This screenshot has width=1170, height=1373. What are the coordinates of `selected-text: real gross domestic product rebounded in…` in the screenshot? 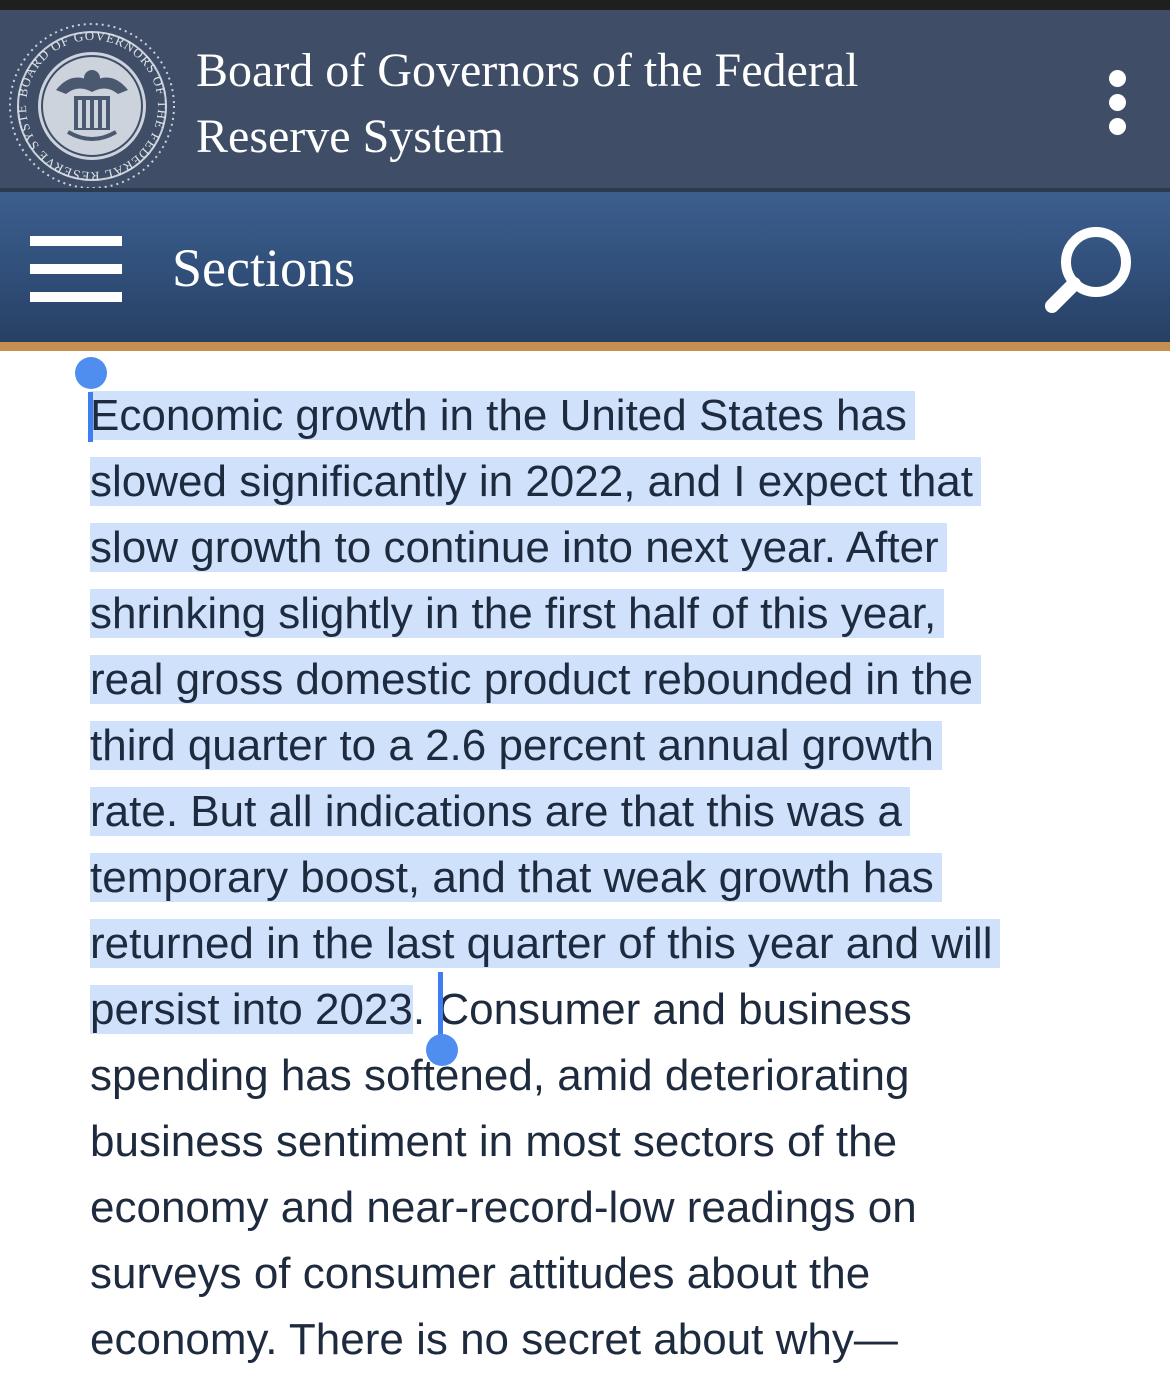 It's located at (535, 679).